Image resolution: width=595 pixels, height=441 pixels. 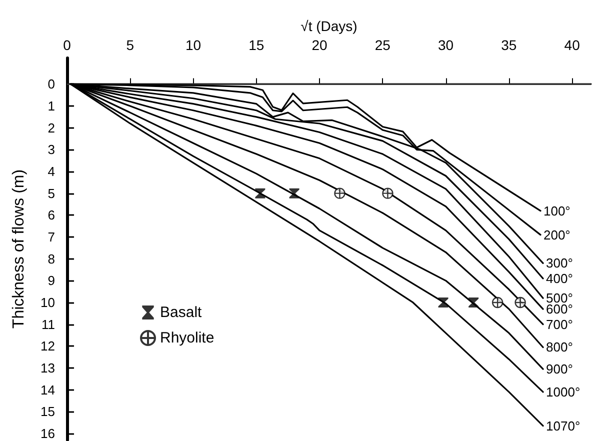 I want to click on y-tick-label: 1, so click(x=51, y=106).